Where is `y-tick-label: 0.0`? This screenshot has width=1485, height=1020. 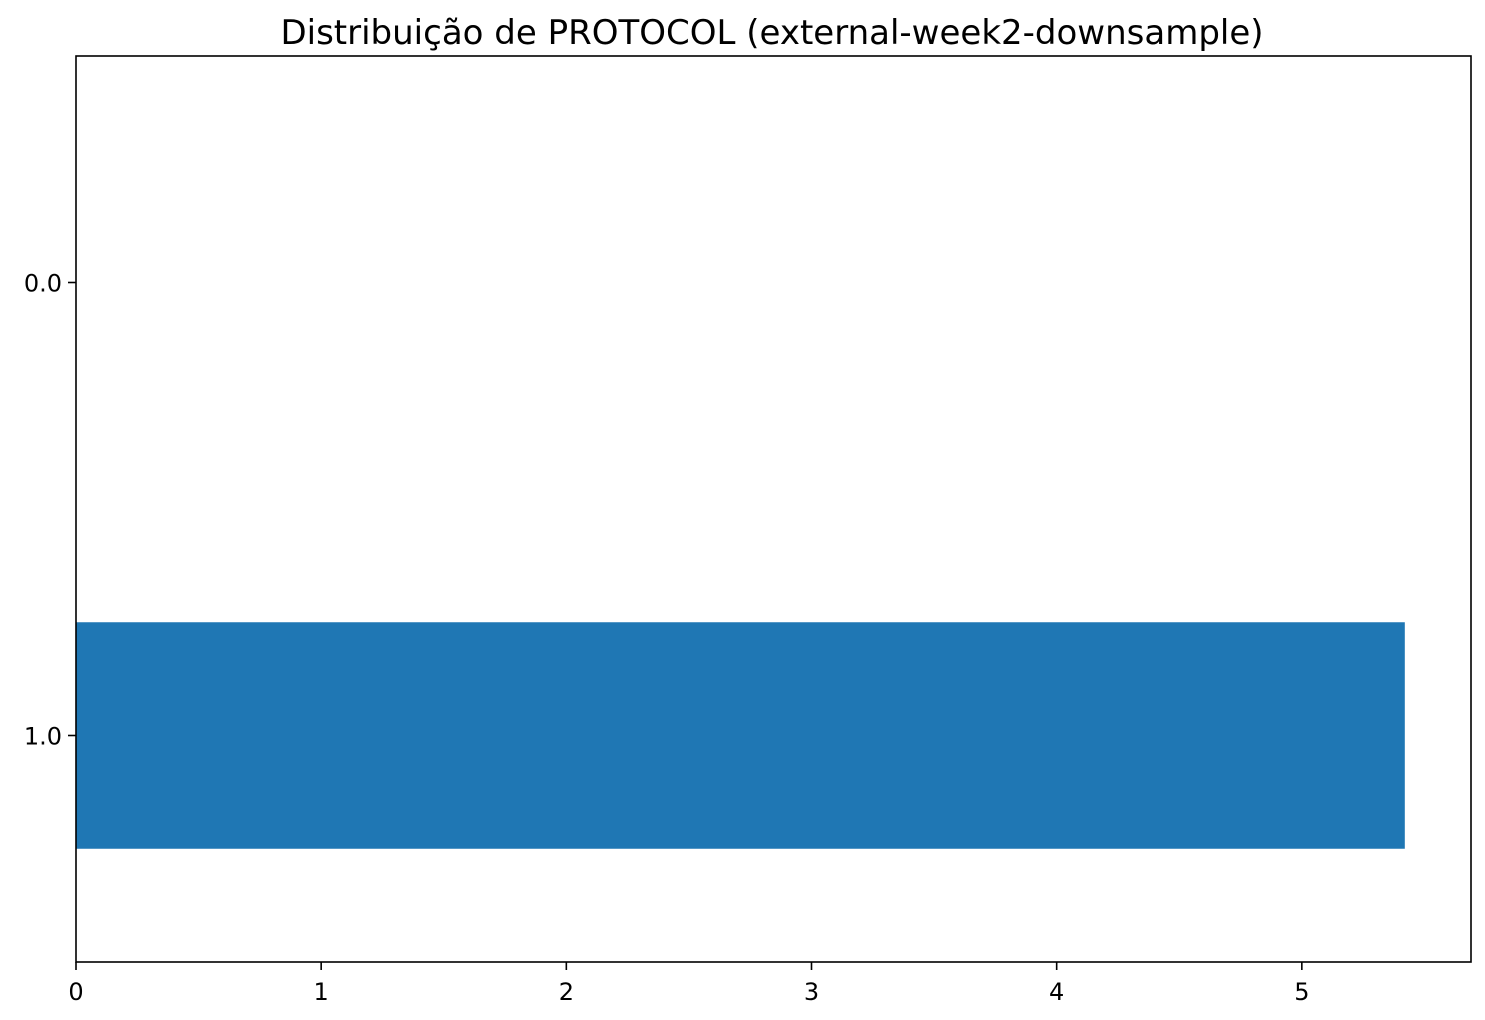
y-tick-label: 0.0 is located at coordinates (43, 284).